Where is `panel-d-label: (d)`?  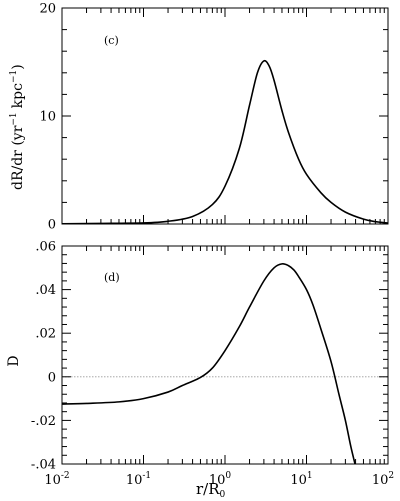 panel-d-label: (d) is located at coordinates (112, 277).